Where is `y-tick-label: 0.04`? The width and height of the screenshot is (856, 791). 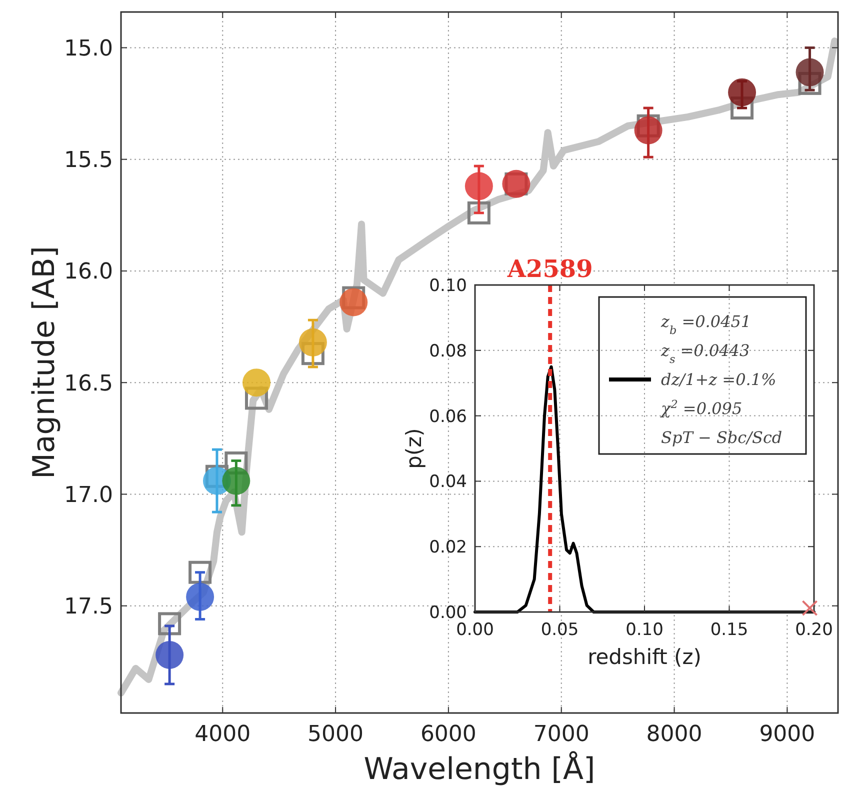 y-tick-label: 0.04 is located at coordinates (448, 482).